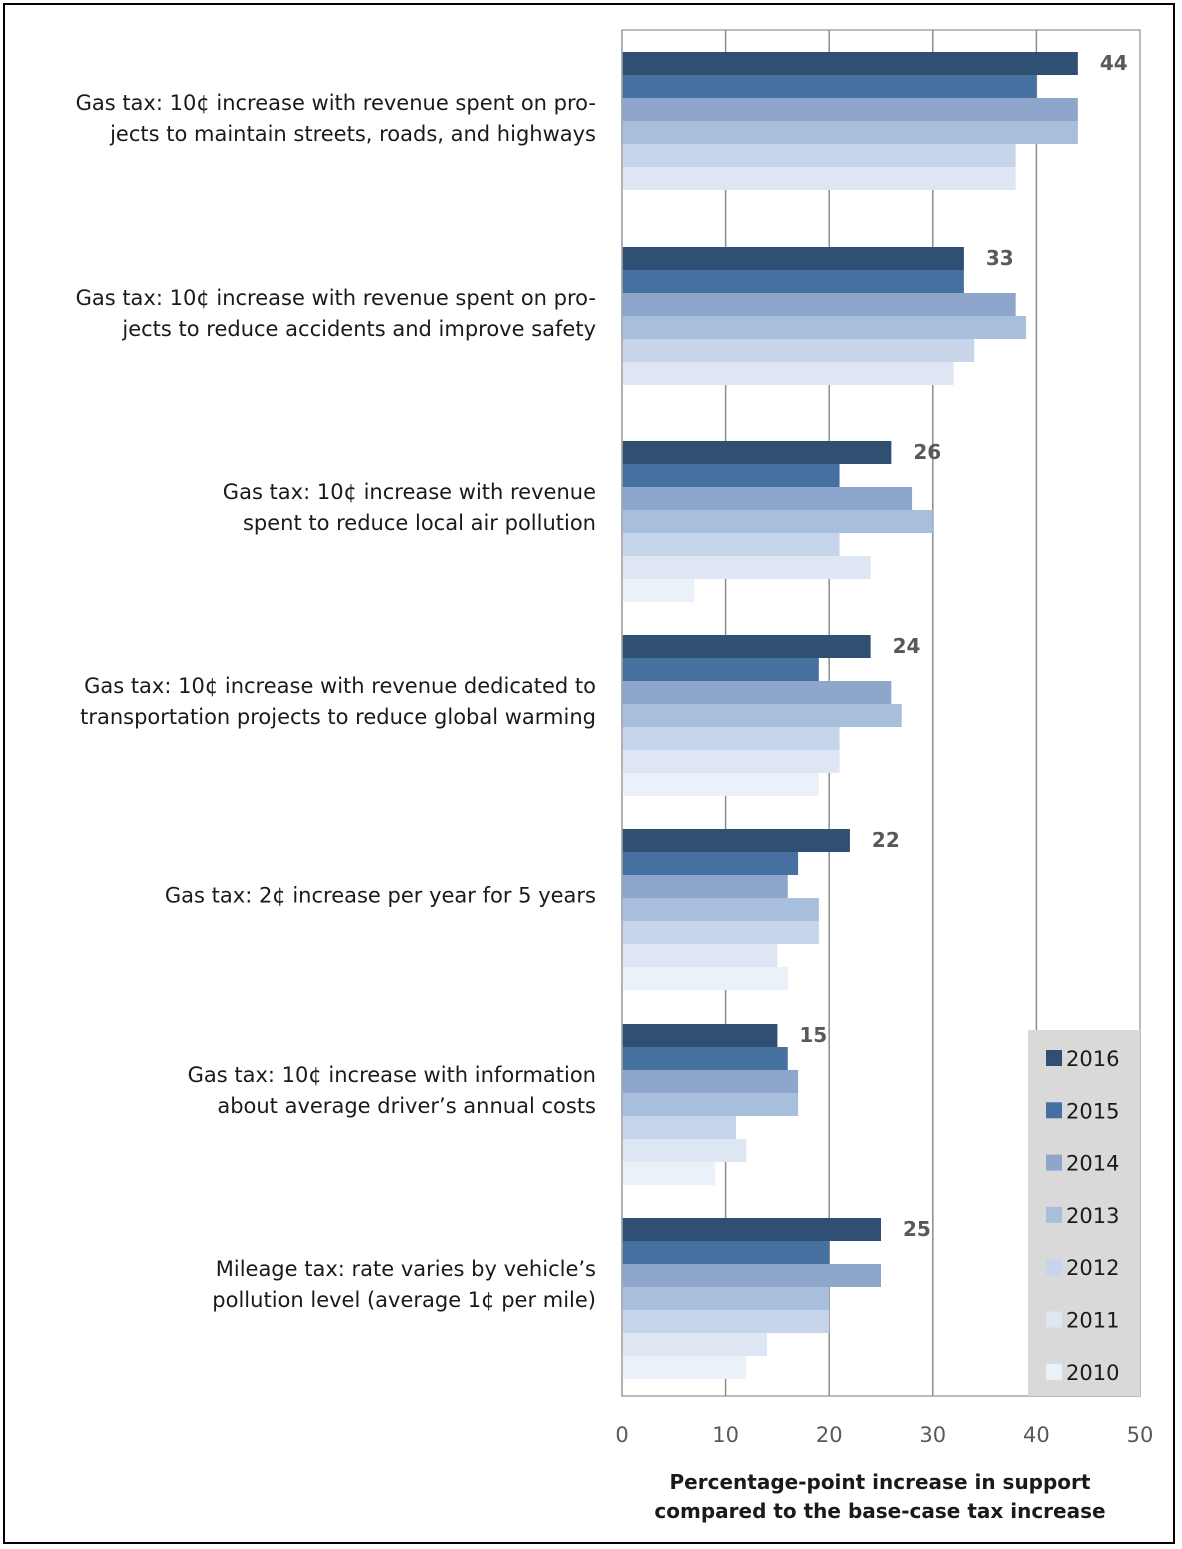 Image resolution: width=1182 pixels, height=1549 pixels. What do you see at coordinates (793, 258) in the screenshot?
I see `bar-2016-cat2` at bounding box center [793, 258].